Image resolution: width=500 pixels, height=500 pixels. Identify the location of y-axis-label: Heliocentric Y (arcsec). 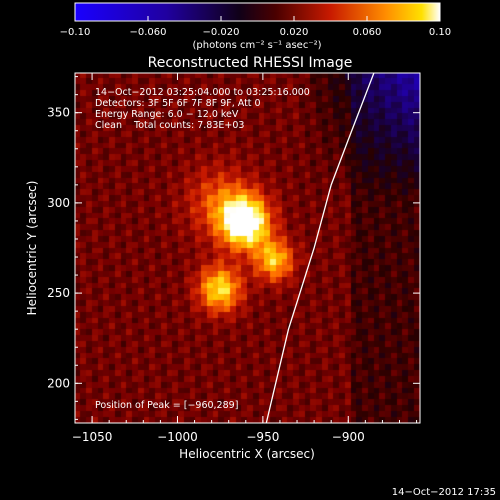
(32, 248).